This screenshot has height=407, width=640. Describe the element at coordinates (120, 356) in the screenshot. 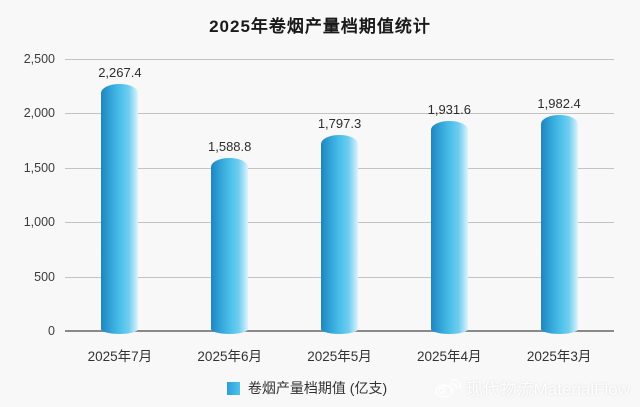

I see `x-axis-label: 2025年7月` at that location.